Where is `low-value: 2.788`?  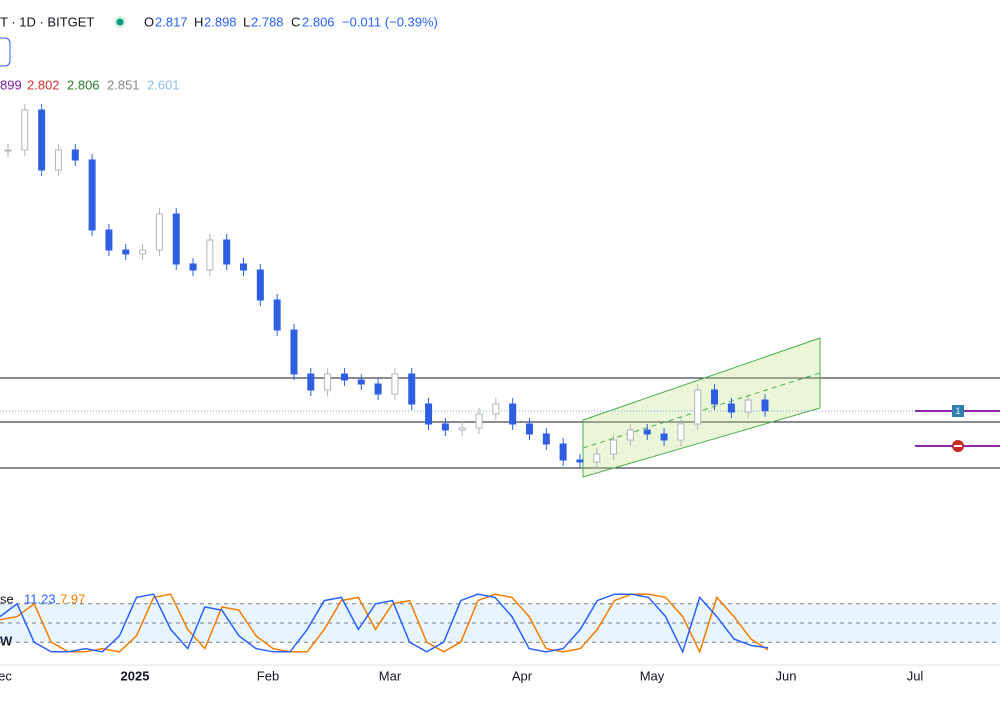
low-value: 2.788 is located at coordinates (267, 21).